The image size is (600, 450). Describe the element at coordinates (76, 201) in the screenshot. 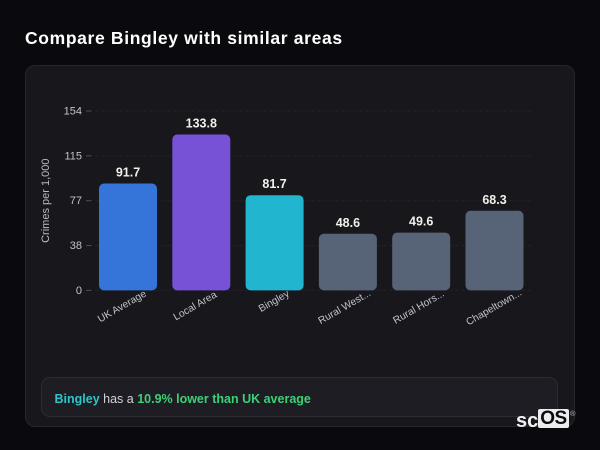

I see `svg-text: 77` at that location.